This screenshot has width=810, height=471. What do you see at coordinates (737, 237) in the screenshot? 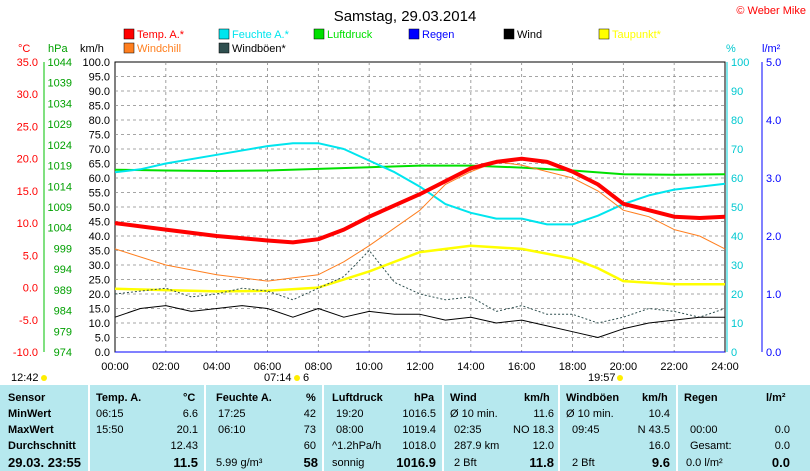
I see `humidity-tick-label: 40` at bounding box center [737, 237].